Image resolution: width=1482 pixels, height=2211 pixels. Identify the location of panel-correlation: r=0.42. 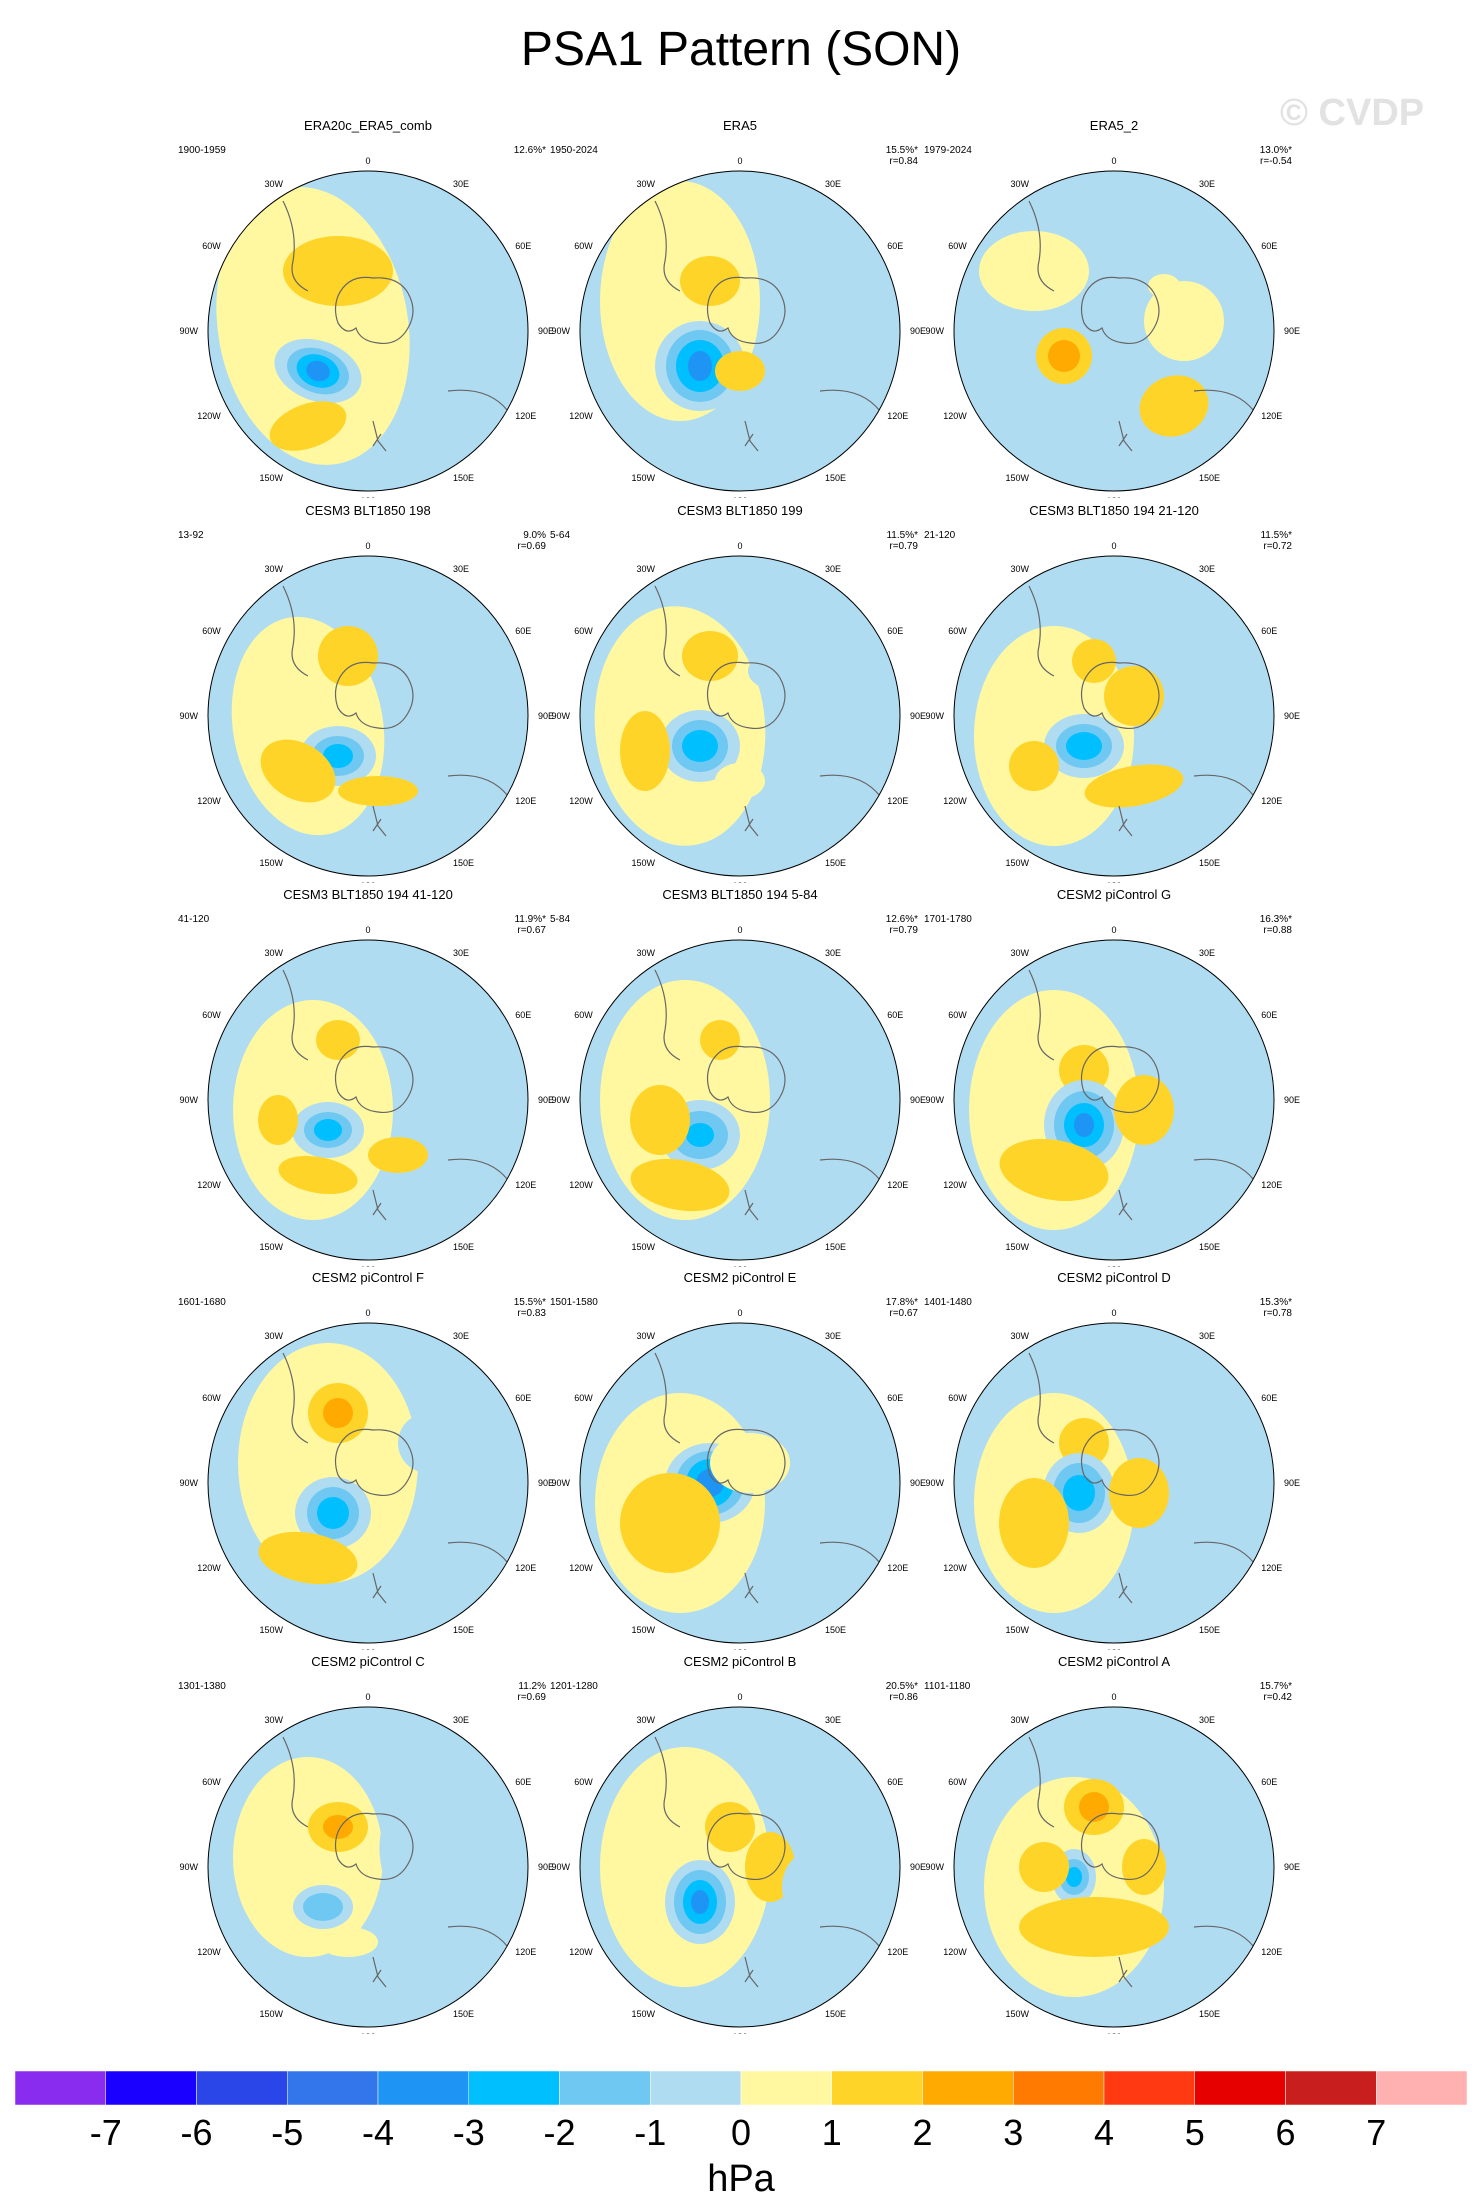
(1277, 1697).